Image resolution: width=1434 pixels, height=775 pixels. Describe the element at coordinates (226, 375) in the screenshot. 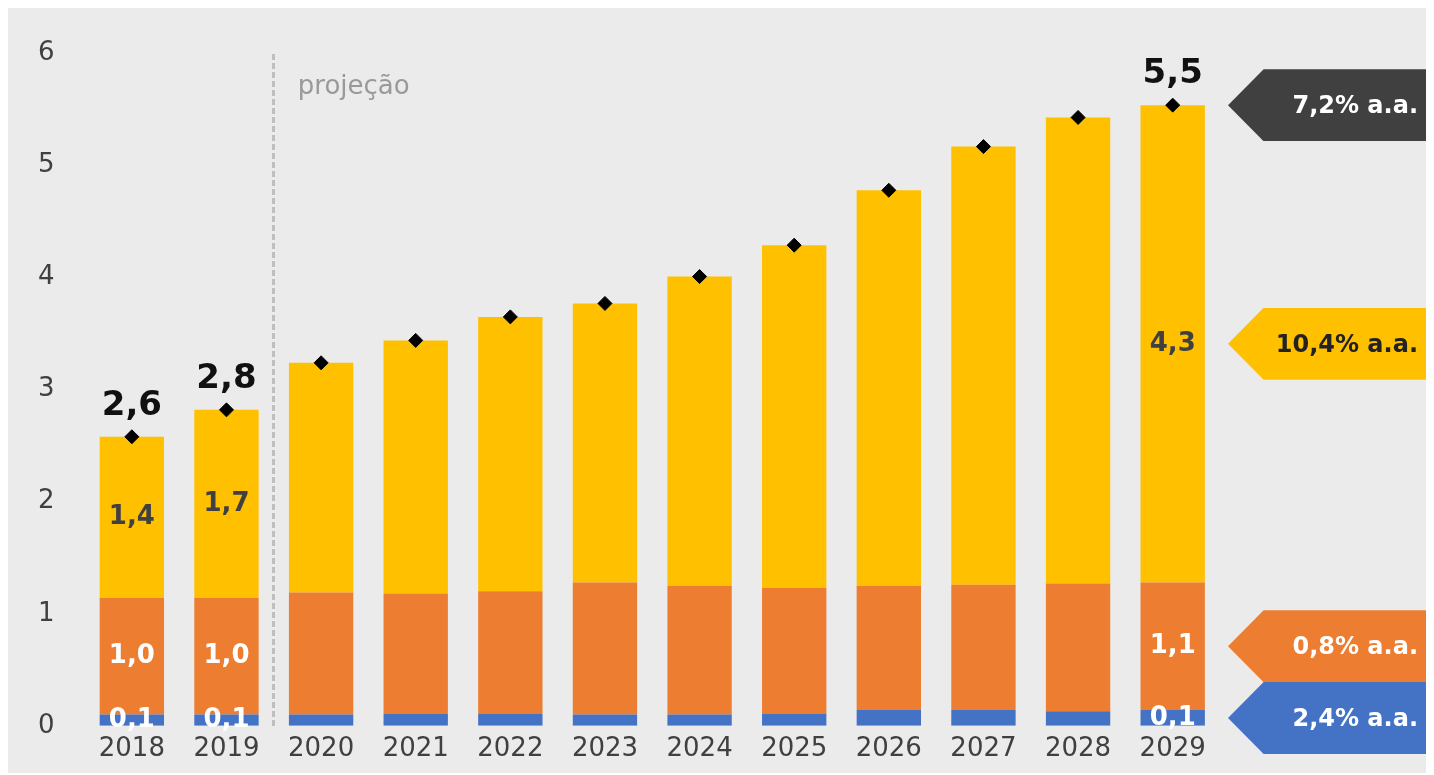

I see `total-label: 2,8` at that location.